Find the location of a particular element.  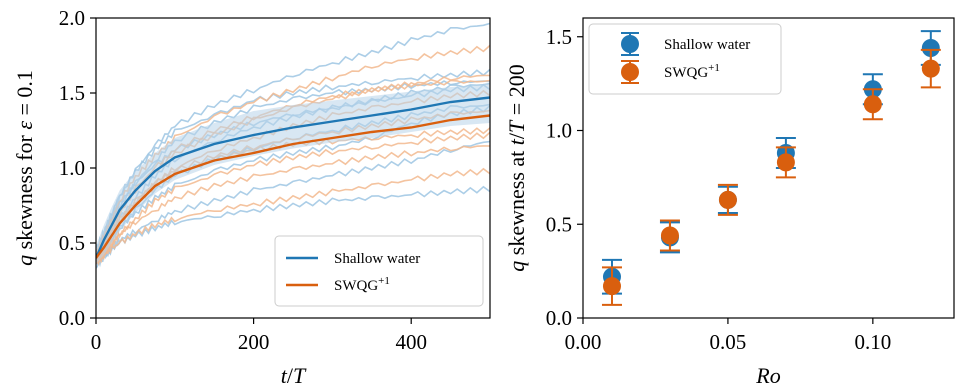

legend-scatter: Shallow water SWQG+1 is located at coordinates (685, 59).